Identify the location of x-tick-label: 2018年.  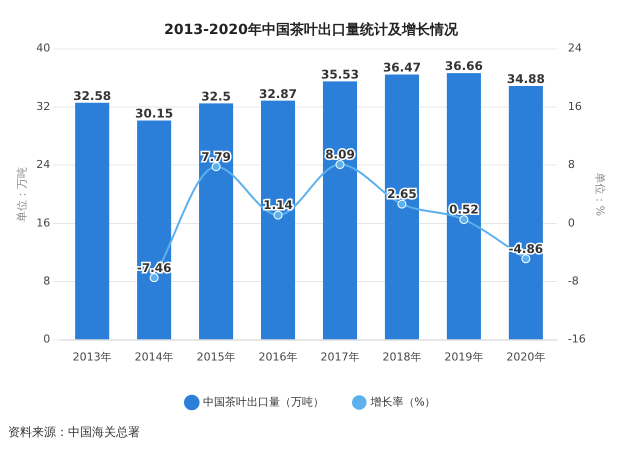
(402, 357).